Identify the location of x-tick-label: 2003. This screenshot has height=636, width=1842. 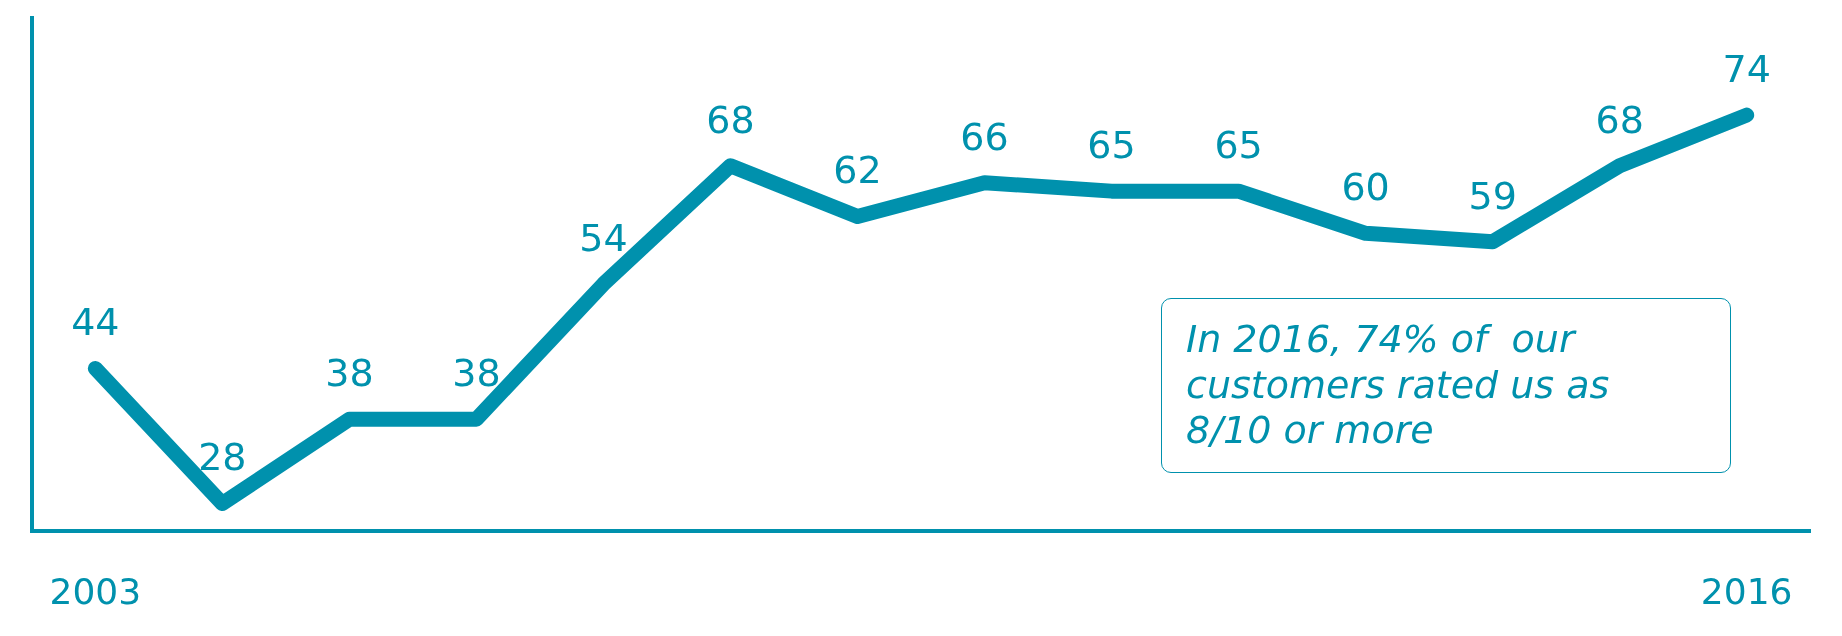
(95, 591).